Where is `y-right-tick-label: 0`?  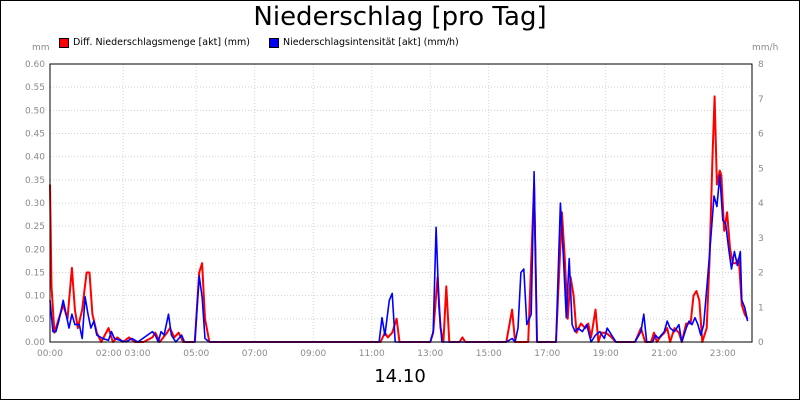
y-right-tick-label: 0 is located at coordinates (761, 343).